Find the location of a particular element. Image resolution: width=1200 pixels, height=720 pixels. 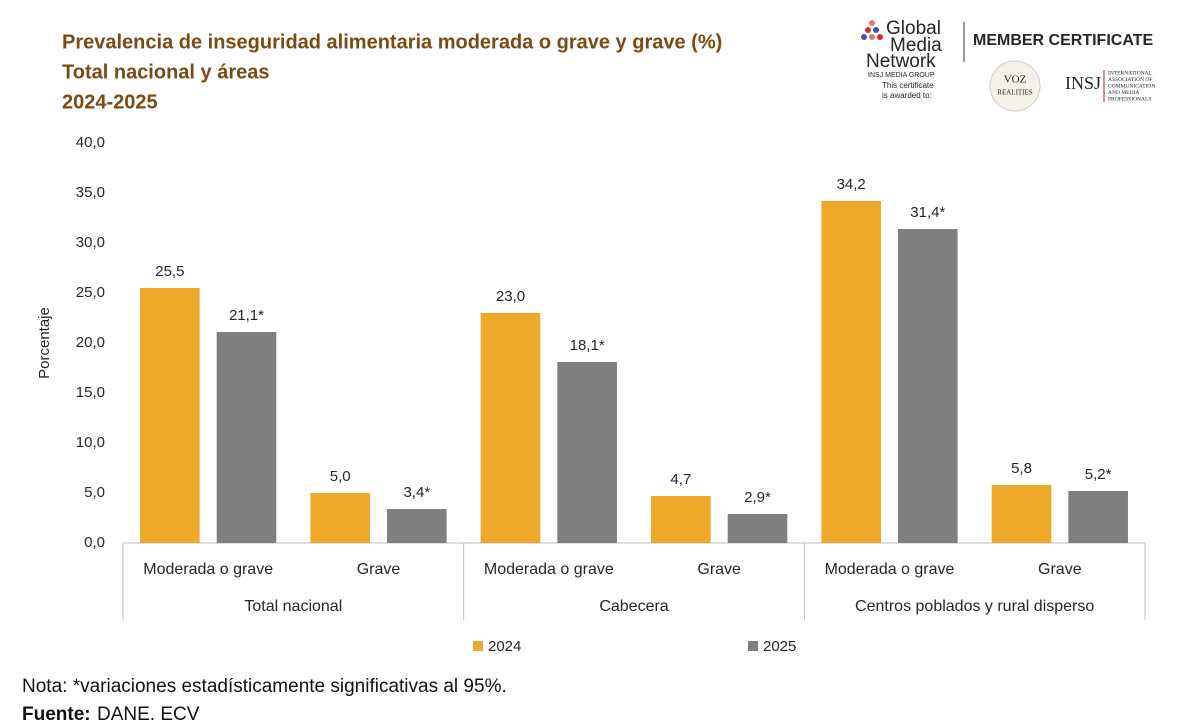

logo-text: Network is located at coordinates (901, 61).